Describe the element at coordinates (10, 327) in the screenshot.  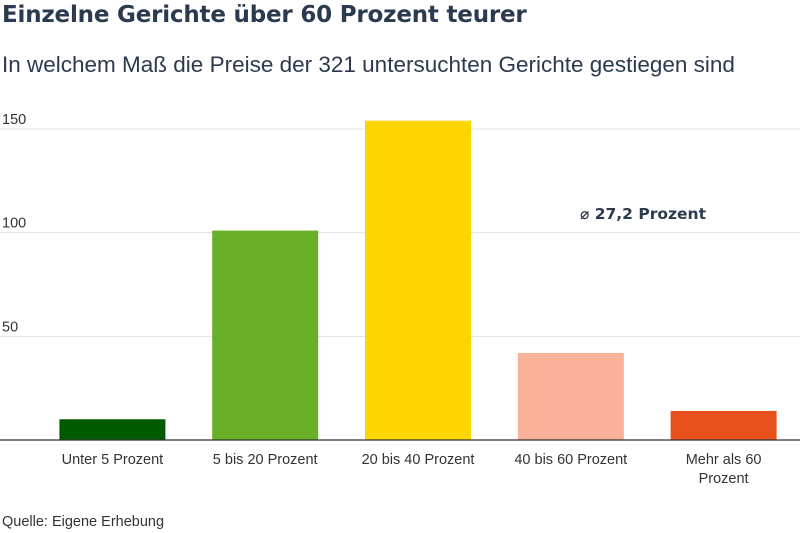
I see `y-tick-label: 50` at that location.